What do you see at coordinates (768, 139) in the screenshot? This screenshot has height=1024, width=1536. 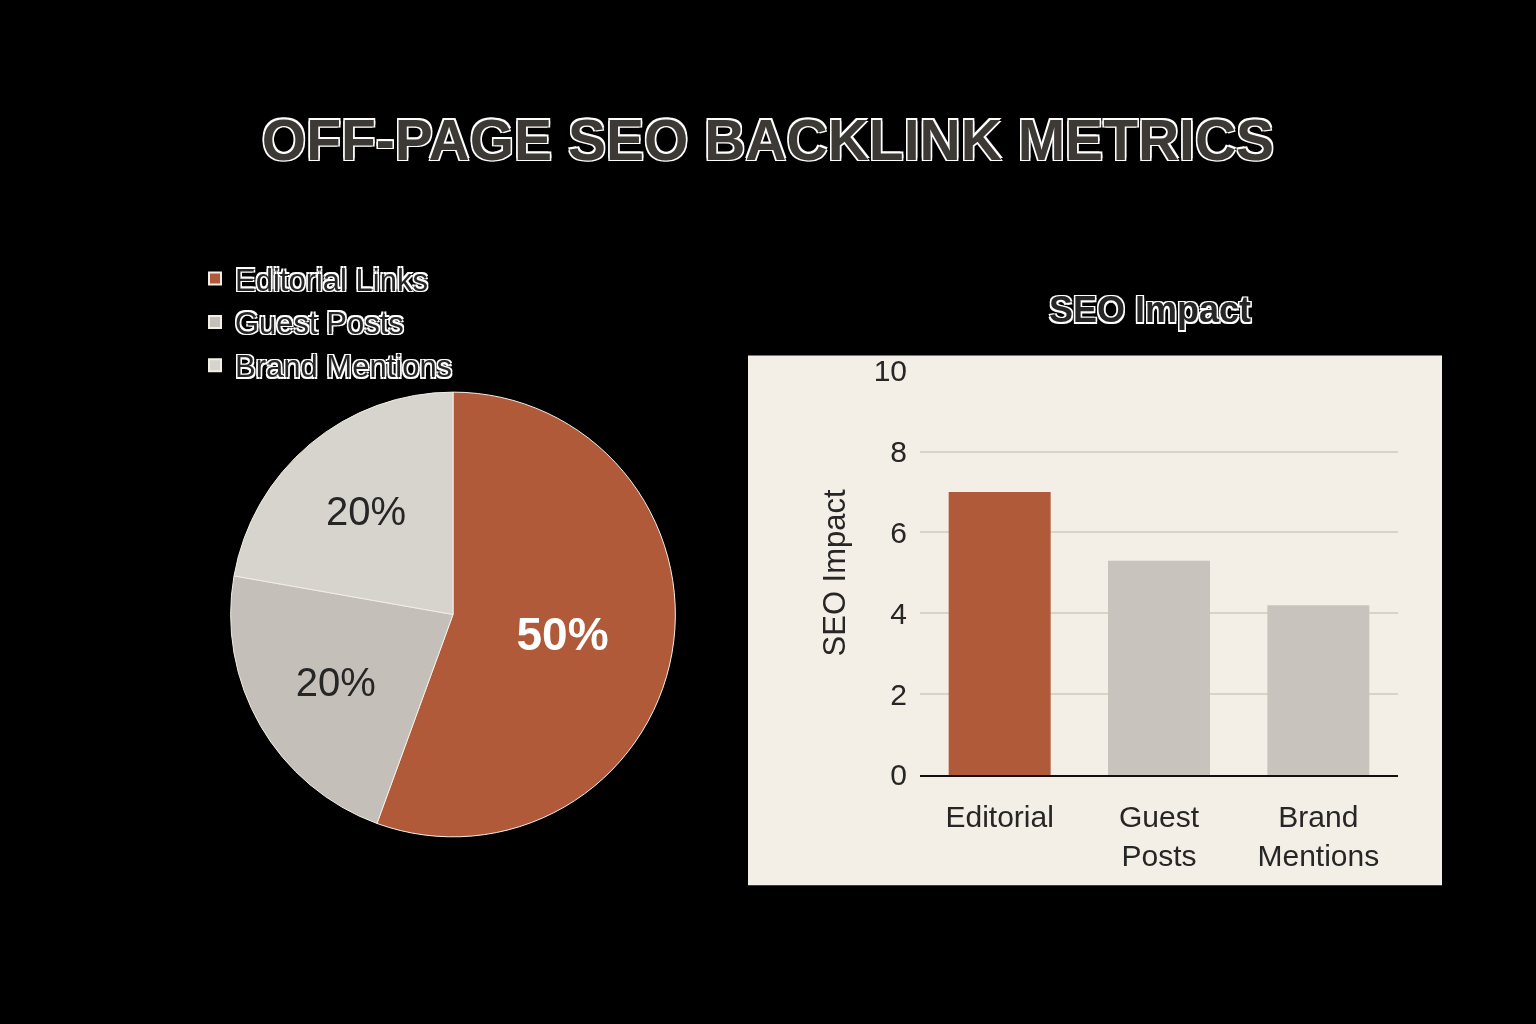 I see `chart-title: OFF-PAGE SEO BACKLINK METRICS` at bounding box center [768, 139].